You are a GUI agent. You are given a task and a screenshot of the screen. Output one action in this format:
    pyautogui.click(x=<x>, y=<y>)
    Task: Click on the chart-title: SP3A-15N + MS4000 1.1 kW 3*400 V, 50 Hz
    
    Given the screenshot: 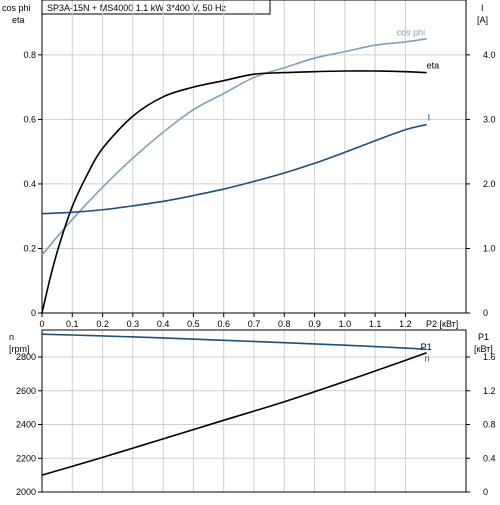 What is the action you would take?
    pyautogui.click(x=137, y=8)
    